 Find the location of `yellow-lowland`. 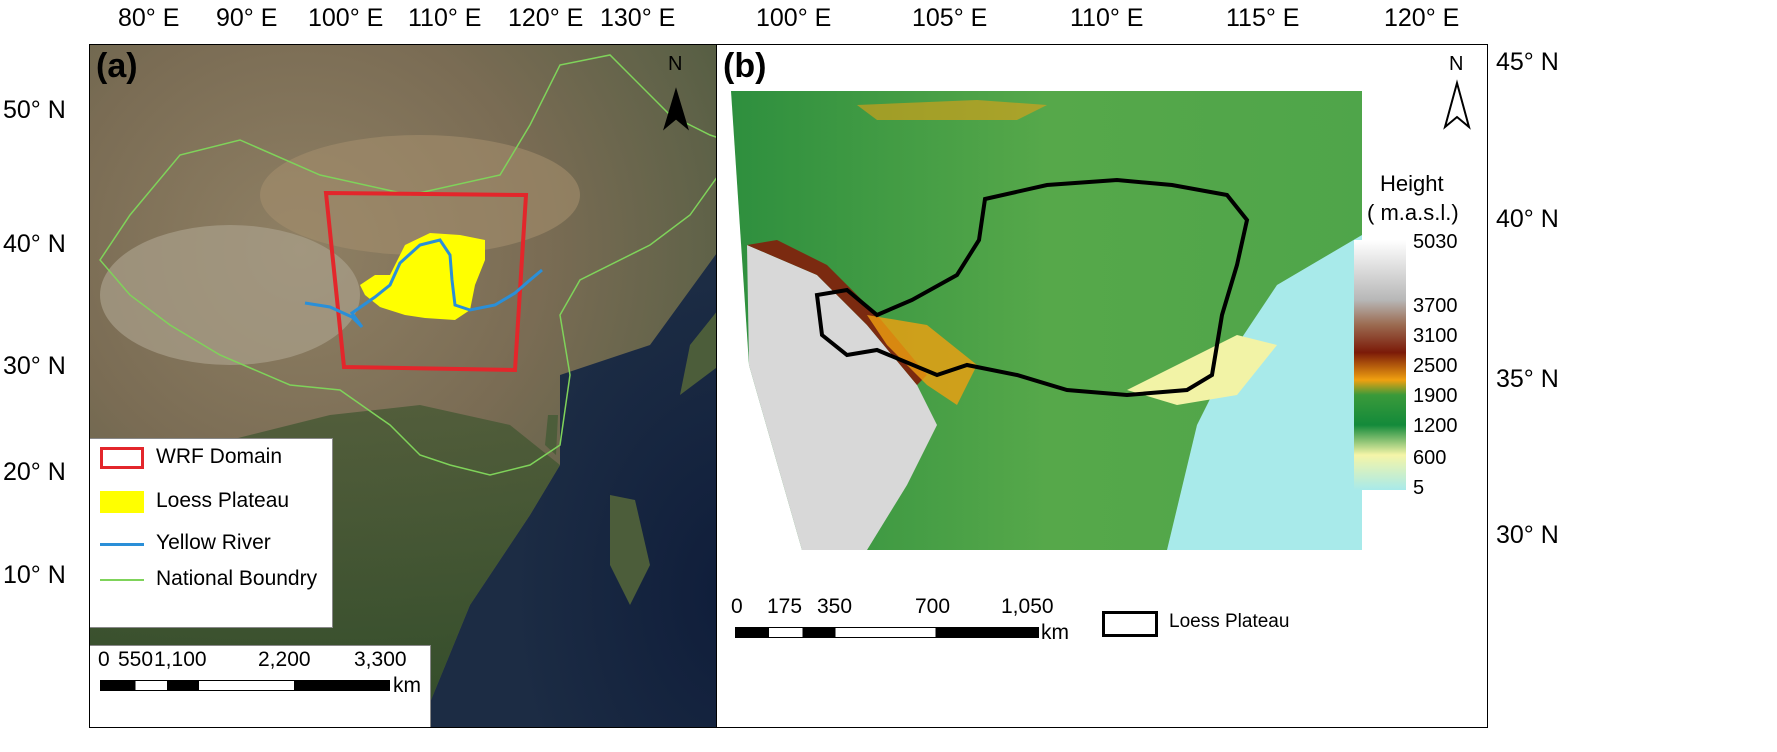

yellow-lowland is located at coordinates (1202, 370).